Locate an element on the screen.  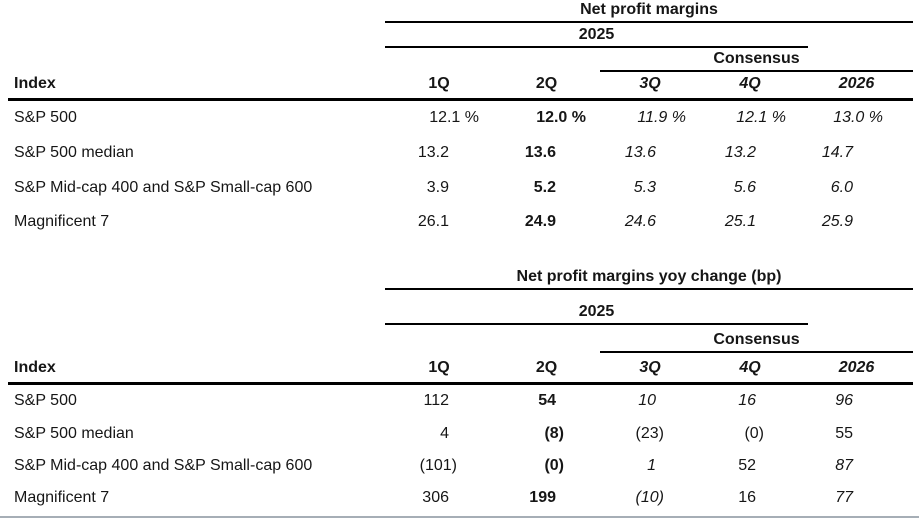
table-row: Magnificent 7 306 199 (10) 16 77 is located at coordinates (460, 498).